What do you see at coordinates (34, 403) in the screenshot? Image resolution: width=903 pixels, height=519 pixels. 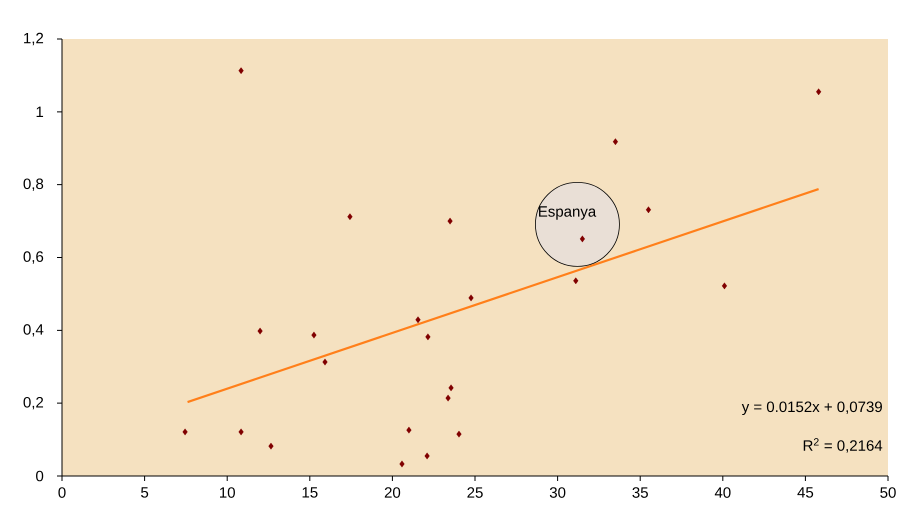 I see `y-tick-label: 0,2` at bounding box center [34, 403].